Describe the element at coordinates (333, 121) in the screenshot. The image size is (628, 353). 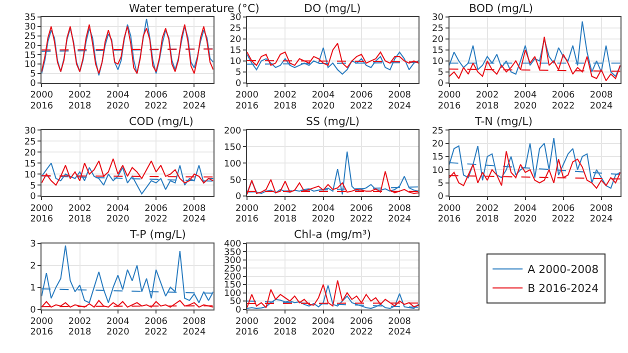
I see `chart-title: SS (mg/L)` at that location.